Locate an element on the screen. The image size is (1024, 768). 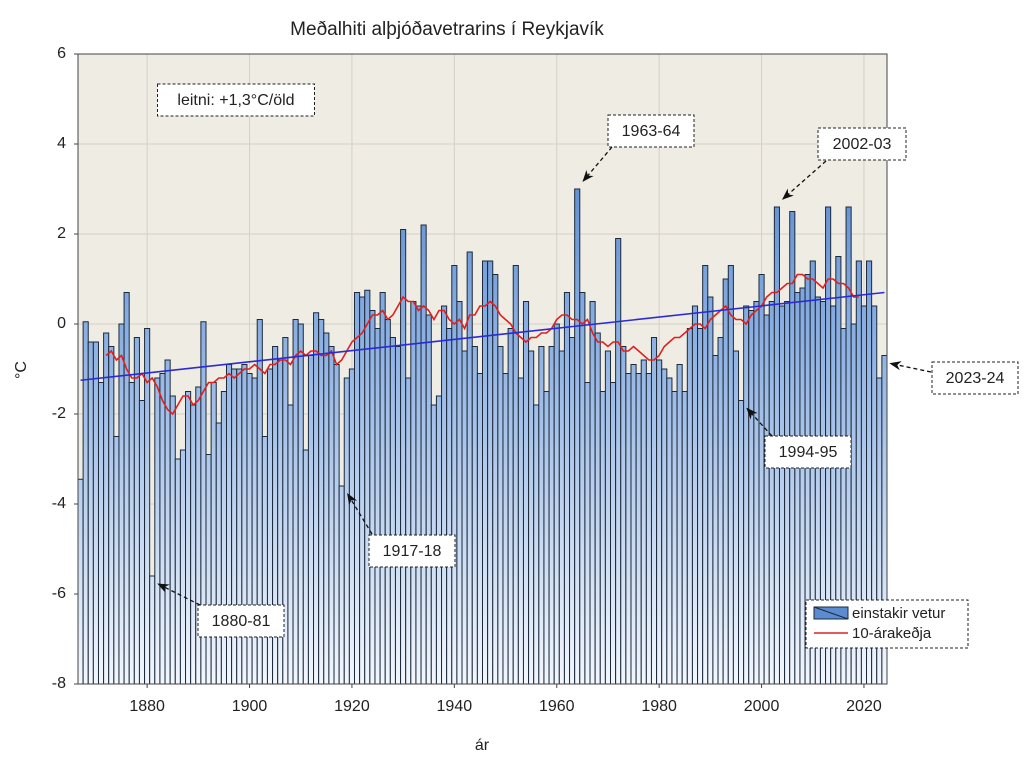
y-tick-label: -6 is located at coordinates (59, 593).